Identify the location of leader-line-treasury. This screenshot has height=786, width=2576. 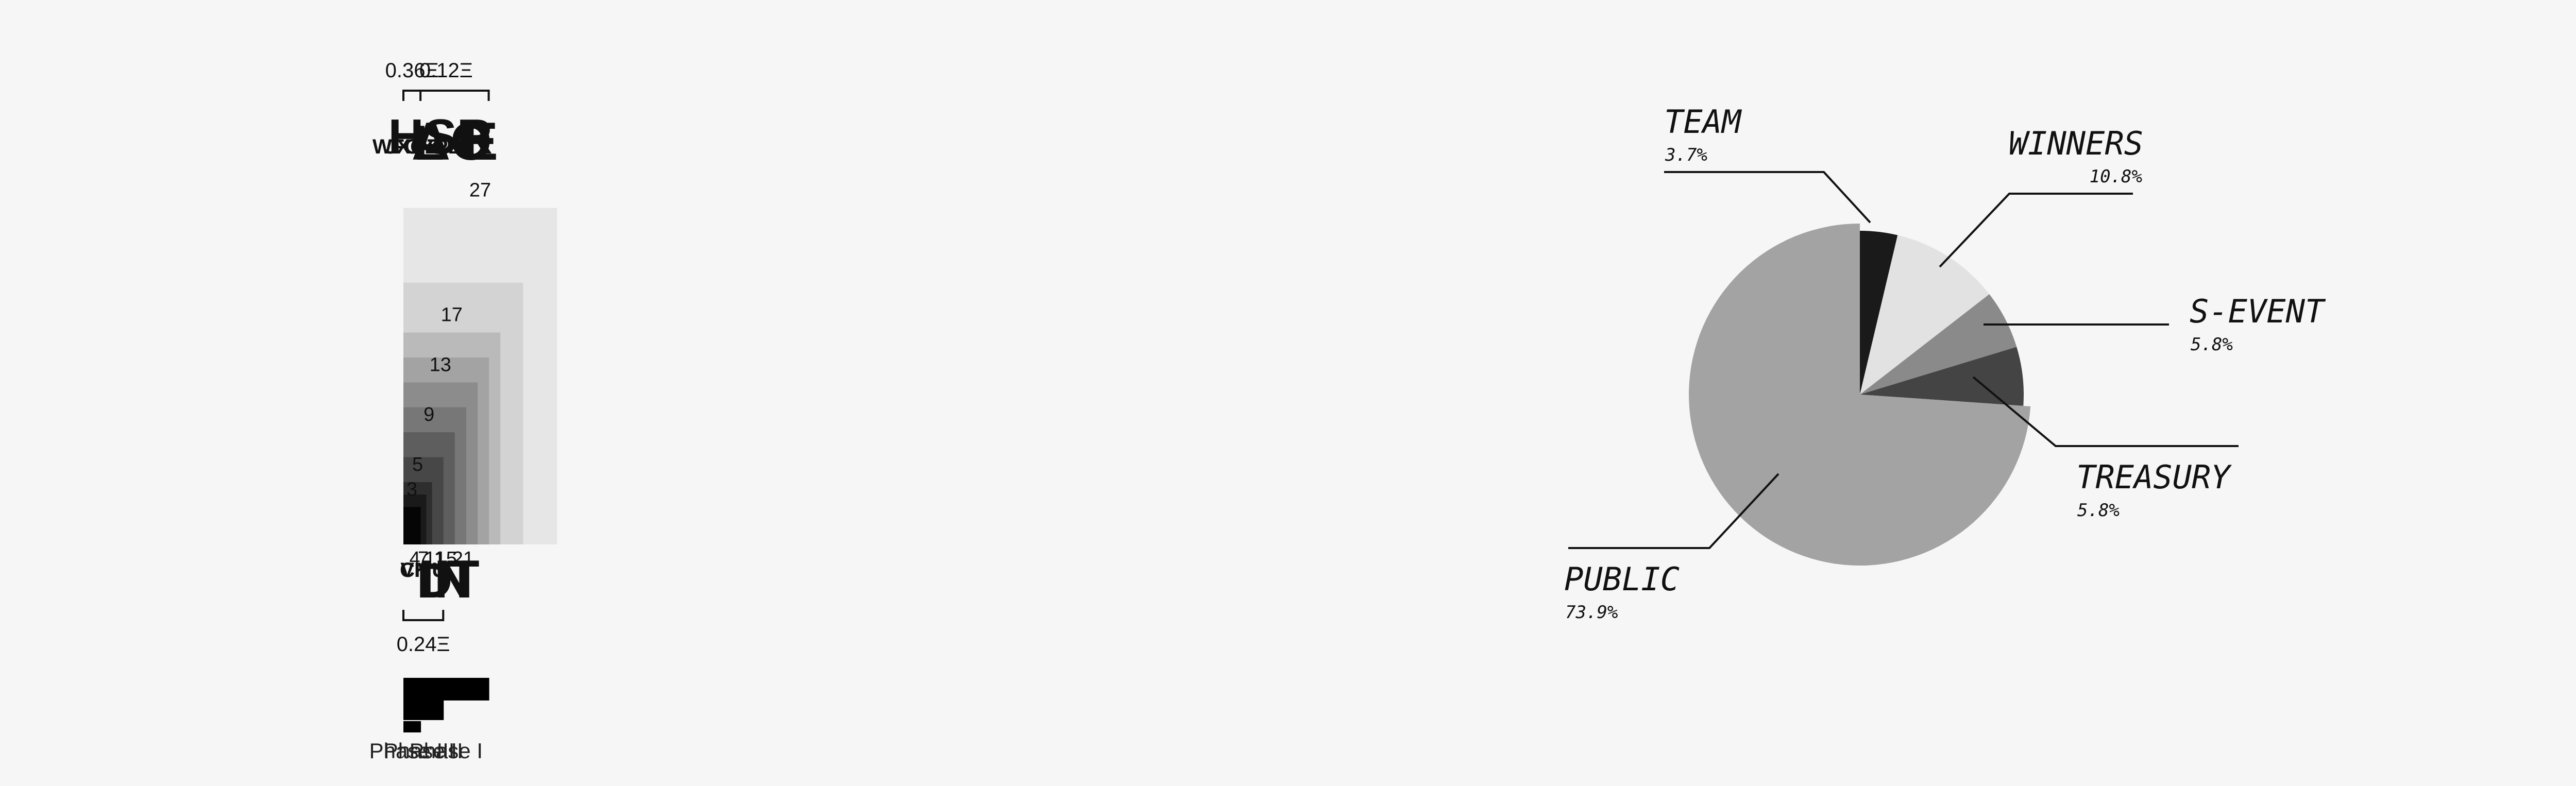
(2105, 412).